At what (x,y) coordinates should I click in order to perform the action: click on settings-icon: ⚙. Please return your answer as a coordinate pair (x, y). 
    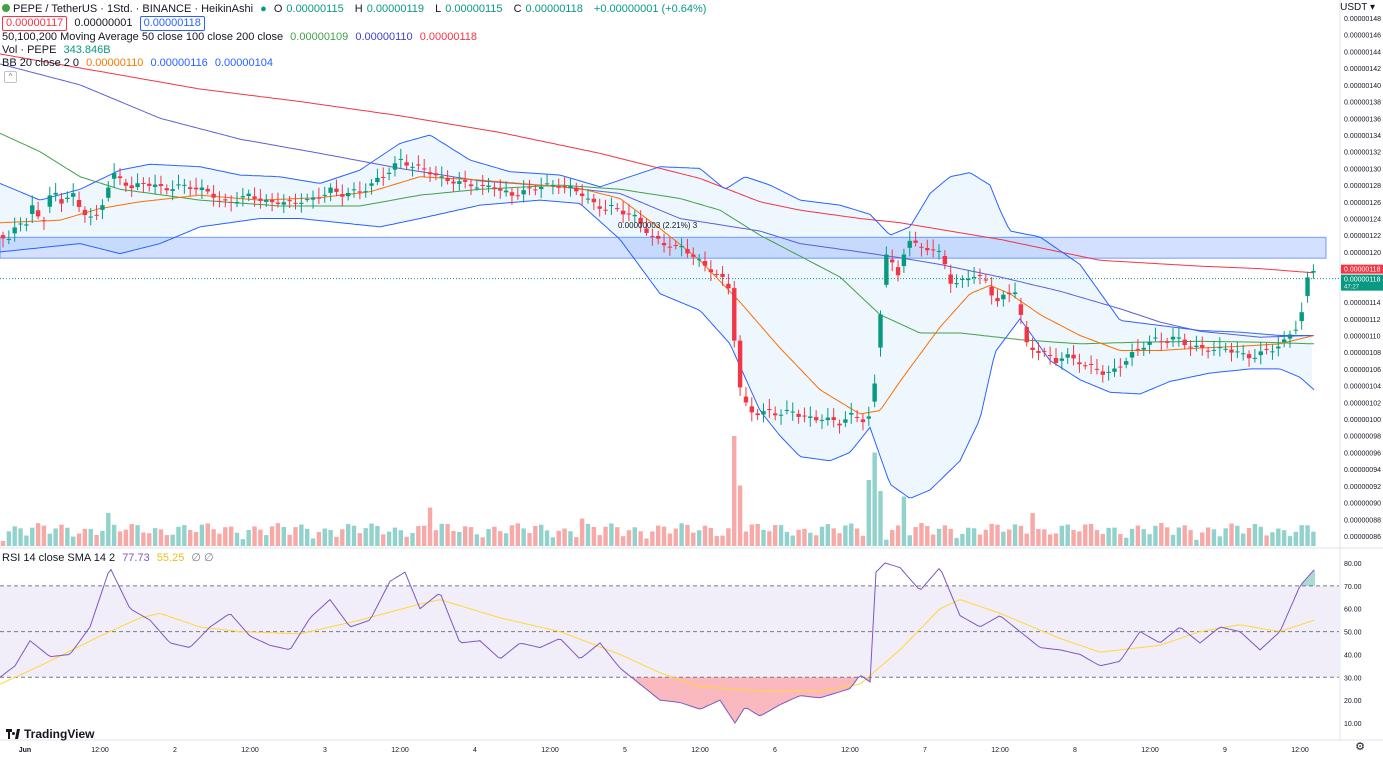
    Looking at the image, I should click on (1360, 747).